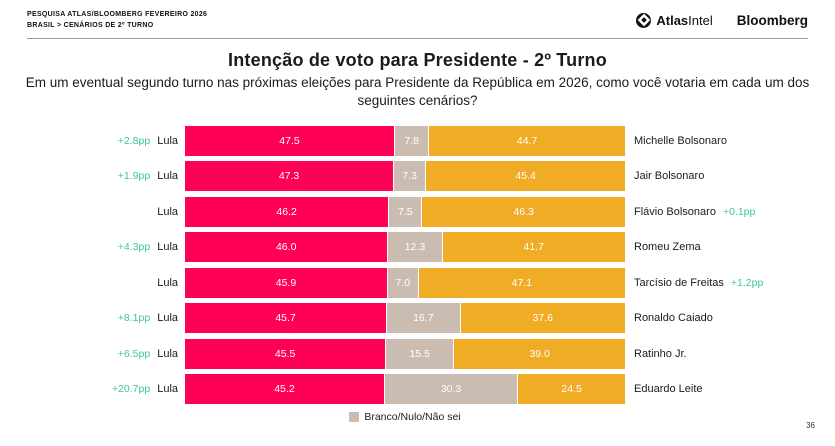  What do you see at coordinates (810, 425) in the screenshot?
I see `page-number: 36` at bounding box center [810, 425].